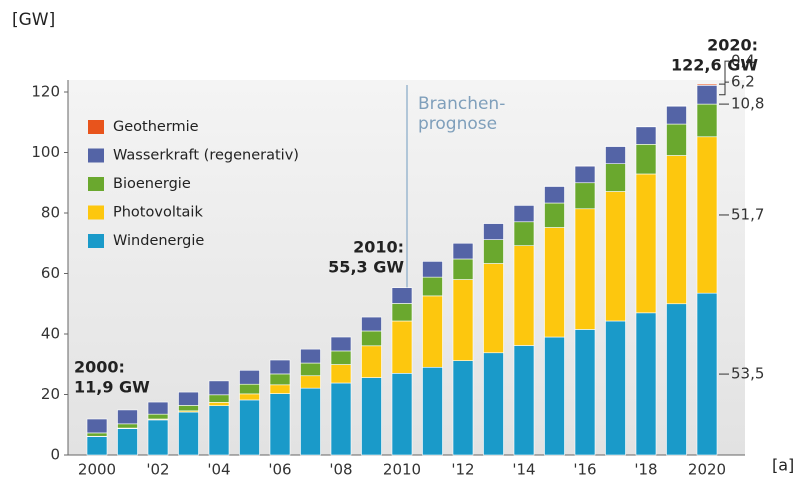  I want to click on annotation: 2020:, so click(732, 45).